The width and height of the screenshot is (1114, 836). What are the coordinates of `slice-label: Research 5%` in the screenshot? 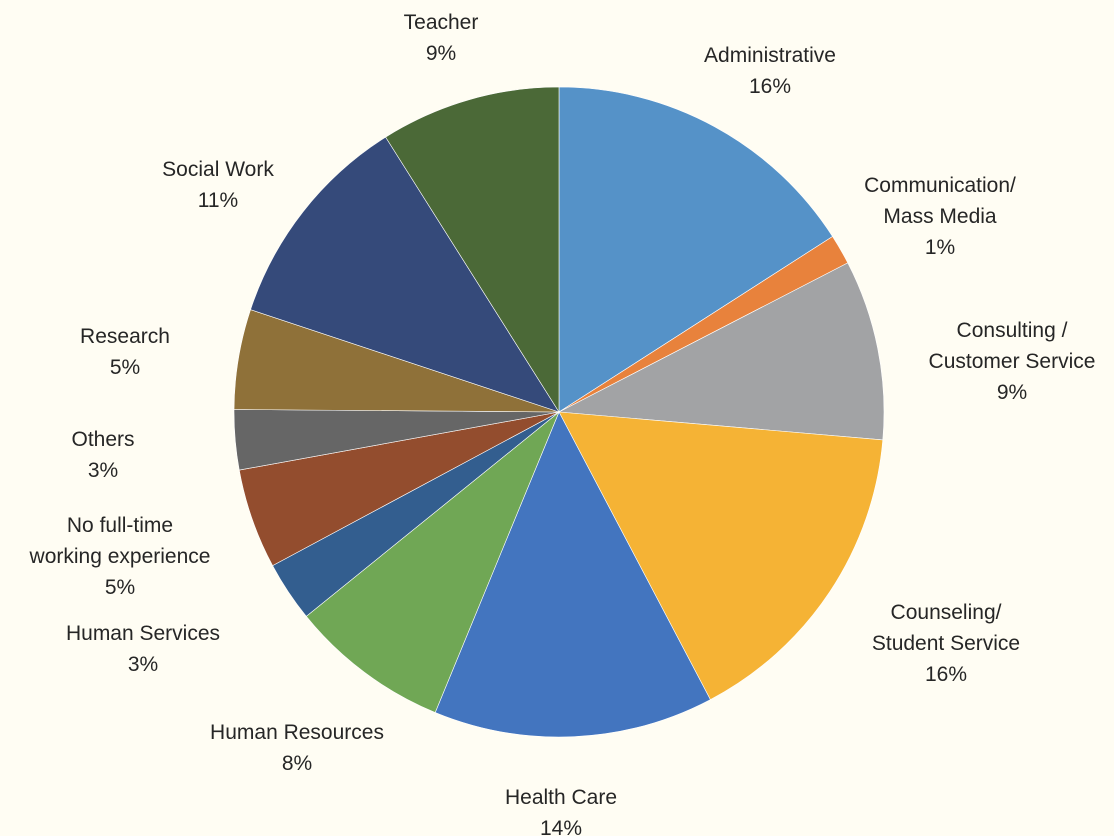 It's located at (125, 352).